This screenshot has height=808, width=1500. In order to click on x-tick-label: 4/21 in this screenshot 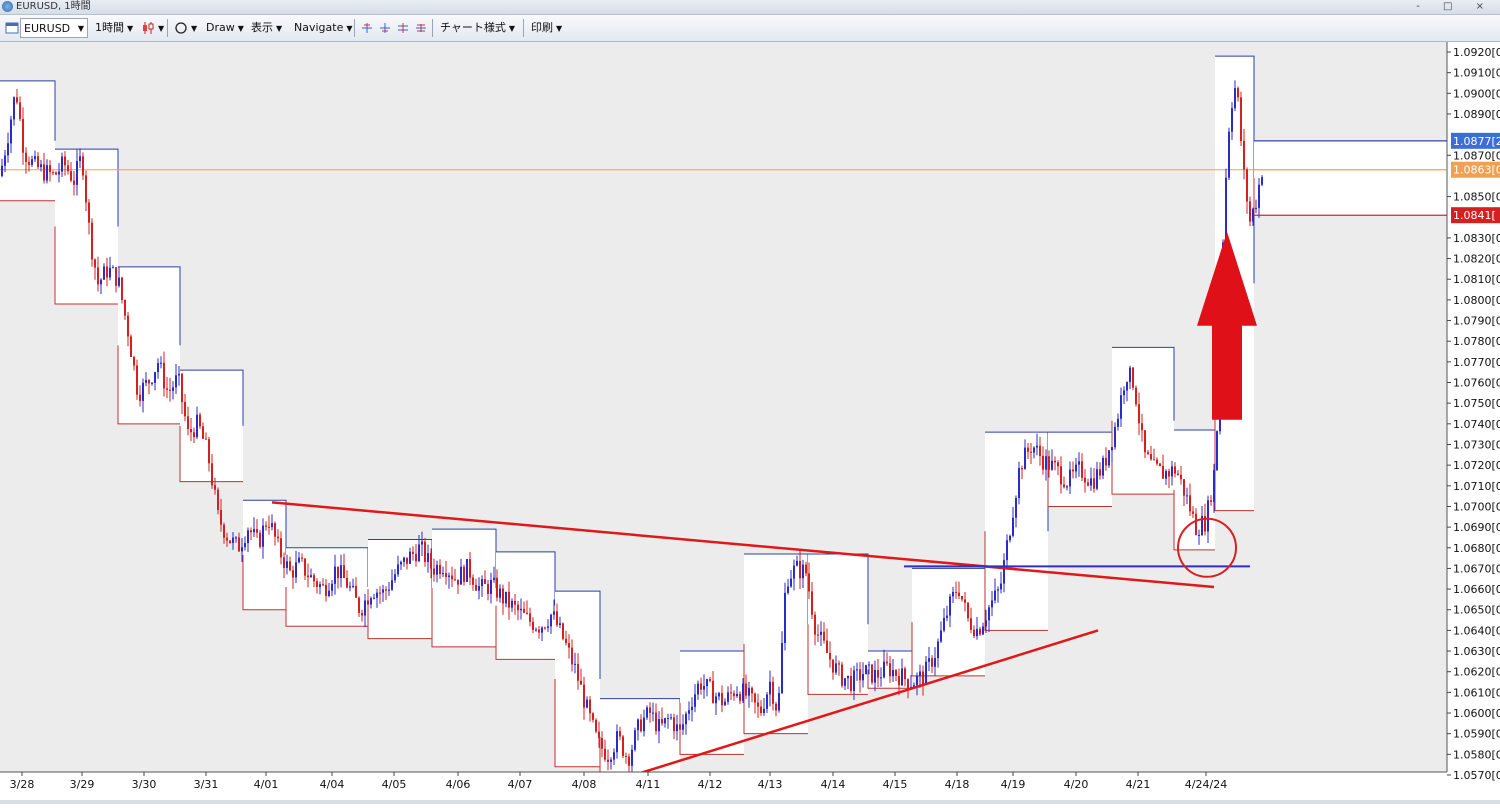, I will do `click(1138, 784)`.